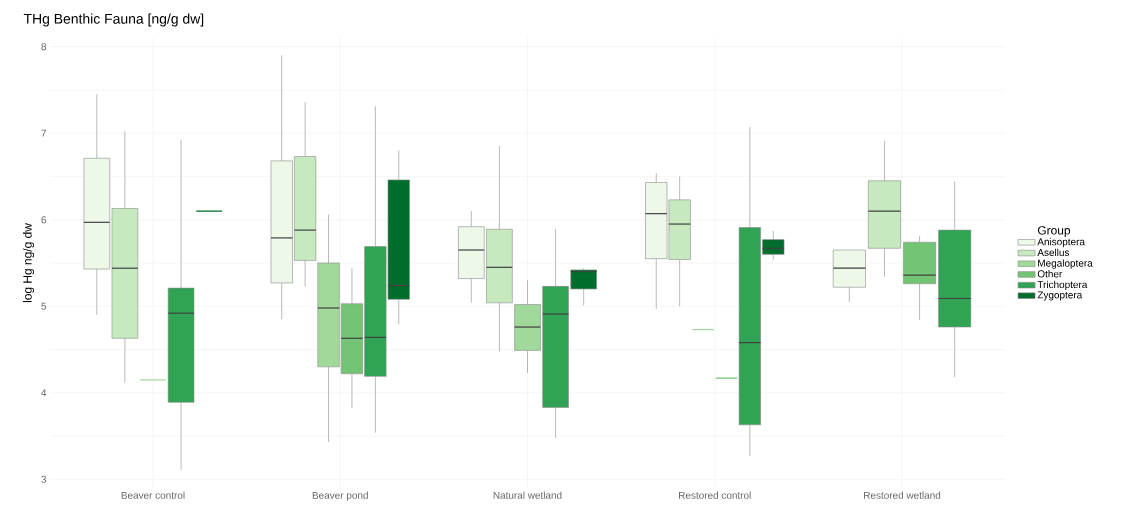 Image resolution: width=1133 pixels, height=523 pixels. I want to click on y-tick-label: 5, so click(44, 306).